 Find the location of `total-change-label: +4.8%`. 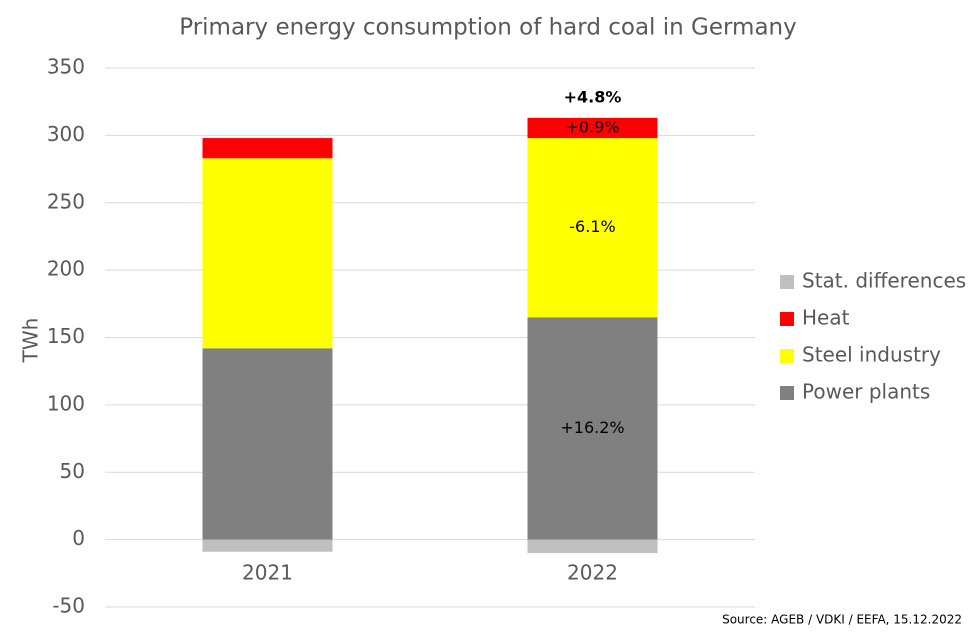

total-change-label: +4.8% is located at coordinates (593, 96).